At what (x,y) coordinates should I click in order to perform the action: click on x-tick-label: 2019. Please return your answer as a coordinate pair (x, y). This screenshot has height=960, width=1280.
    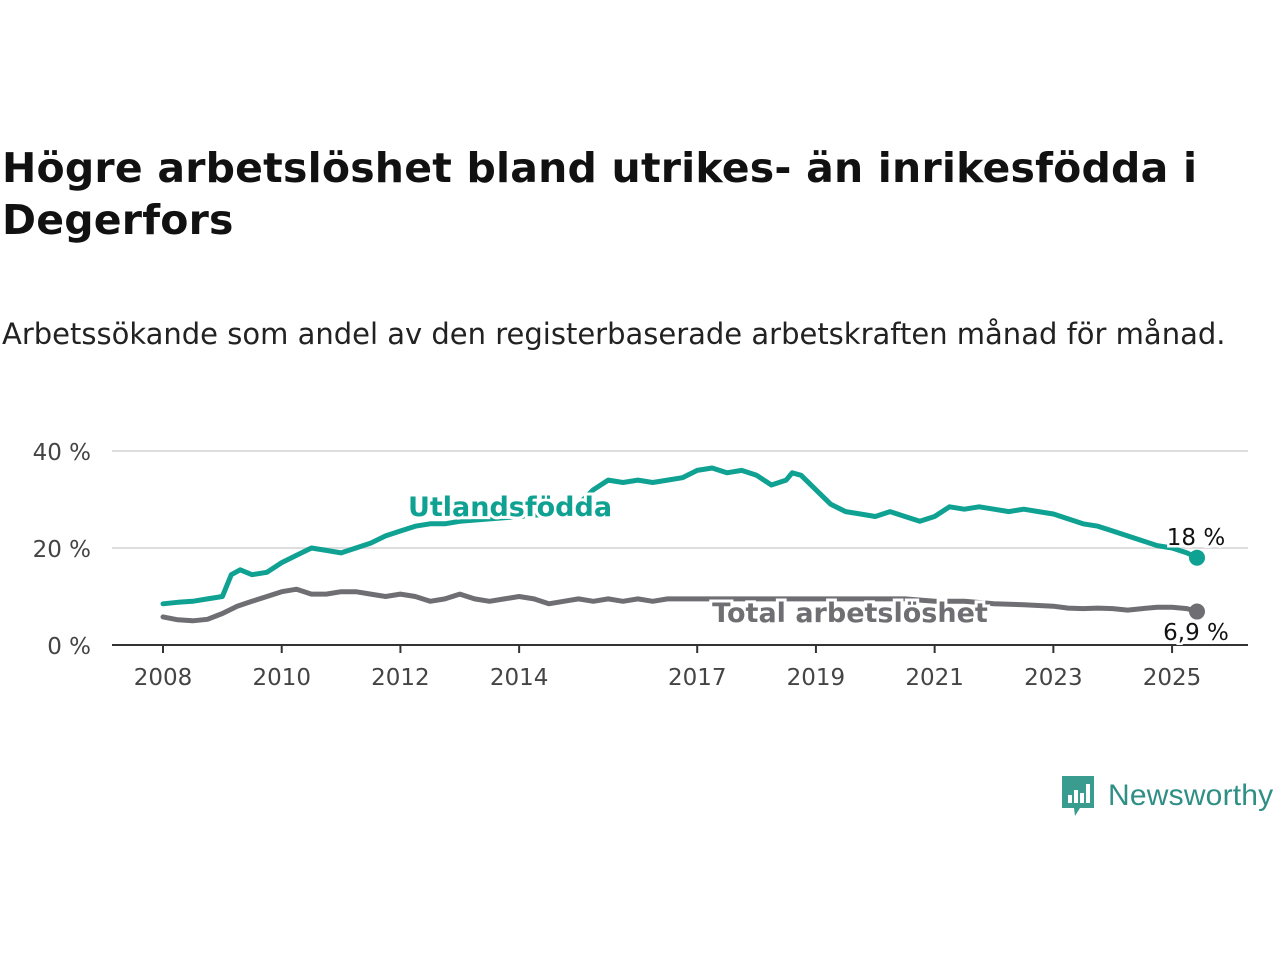
    Looking at the image, I should click on (816, 678).